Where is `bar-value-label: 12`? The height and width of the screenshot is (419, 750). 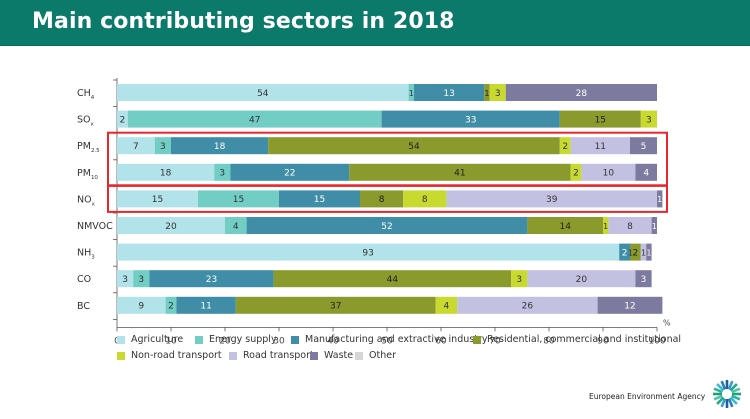 bar-value-label: 12 is located at coordinates (629, 307).